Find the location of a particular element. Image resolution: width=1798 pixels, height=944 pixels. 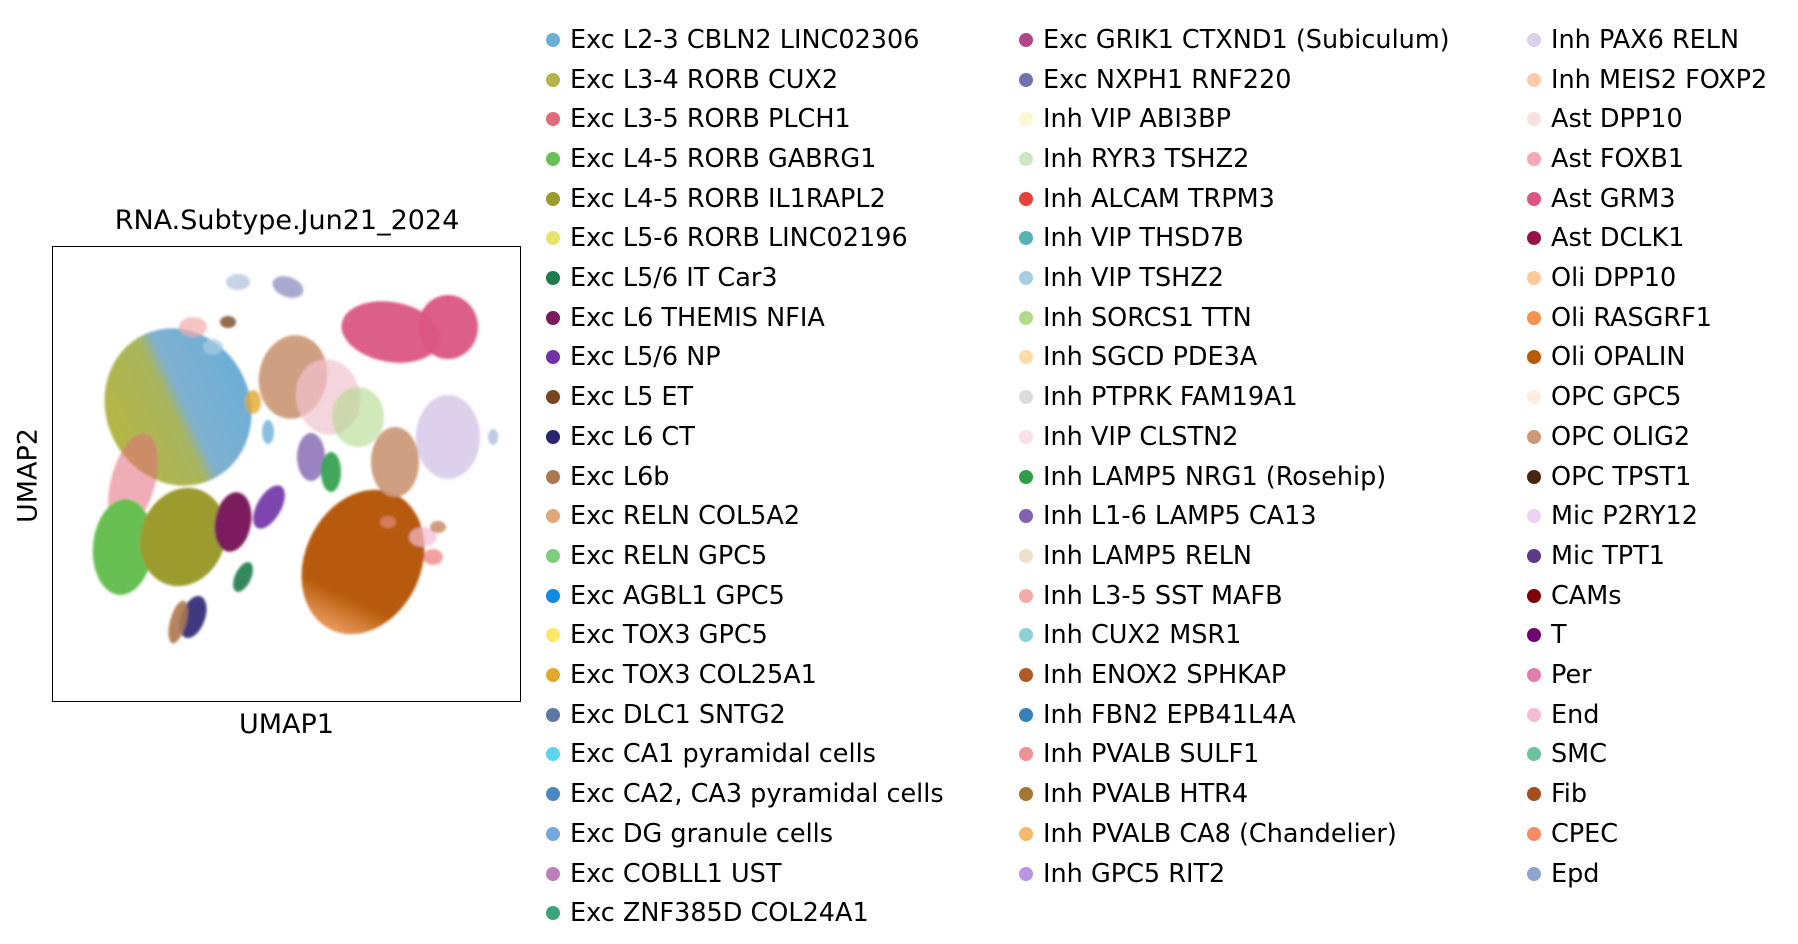

legend-item: Inh SGCD PDE3A is located at coordinates (1135, 358).